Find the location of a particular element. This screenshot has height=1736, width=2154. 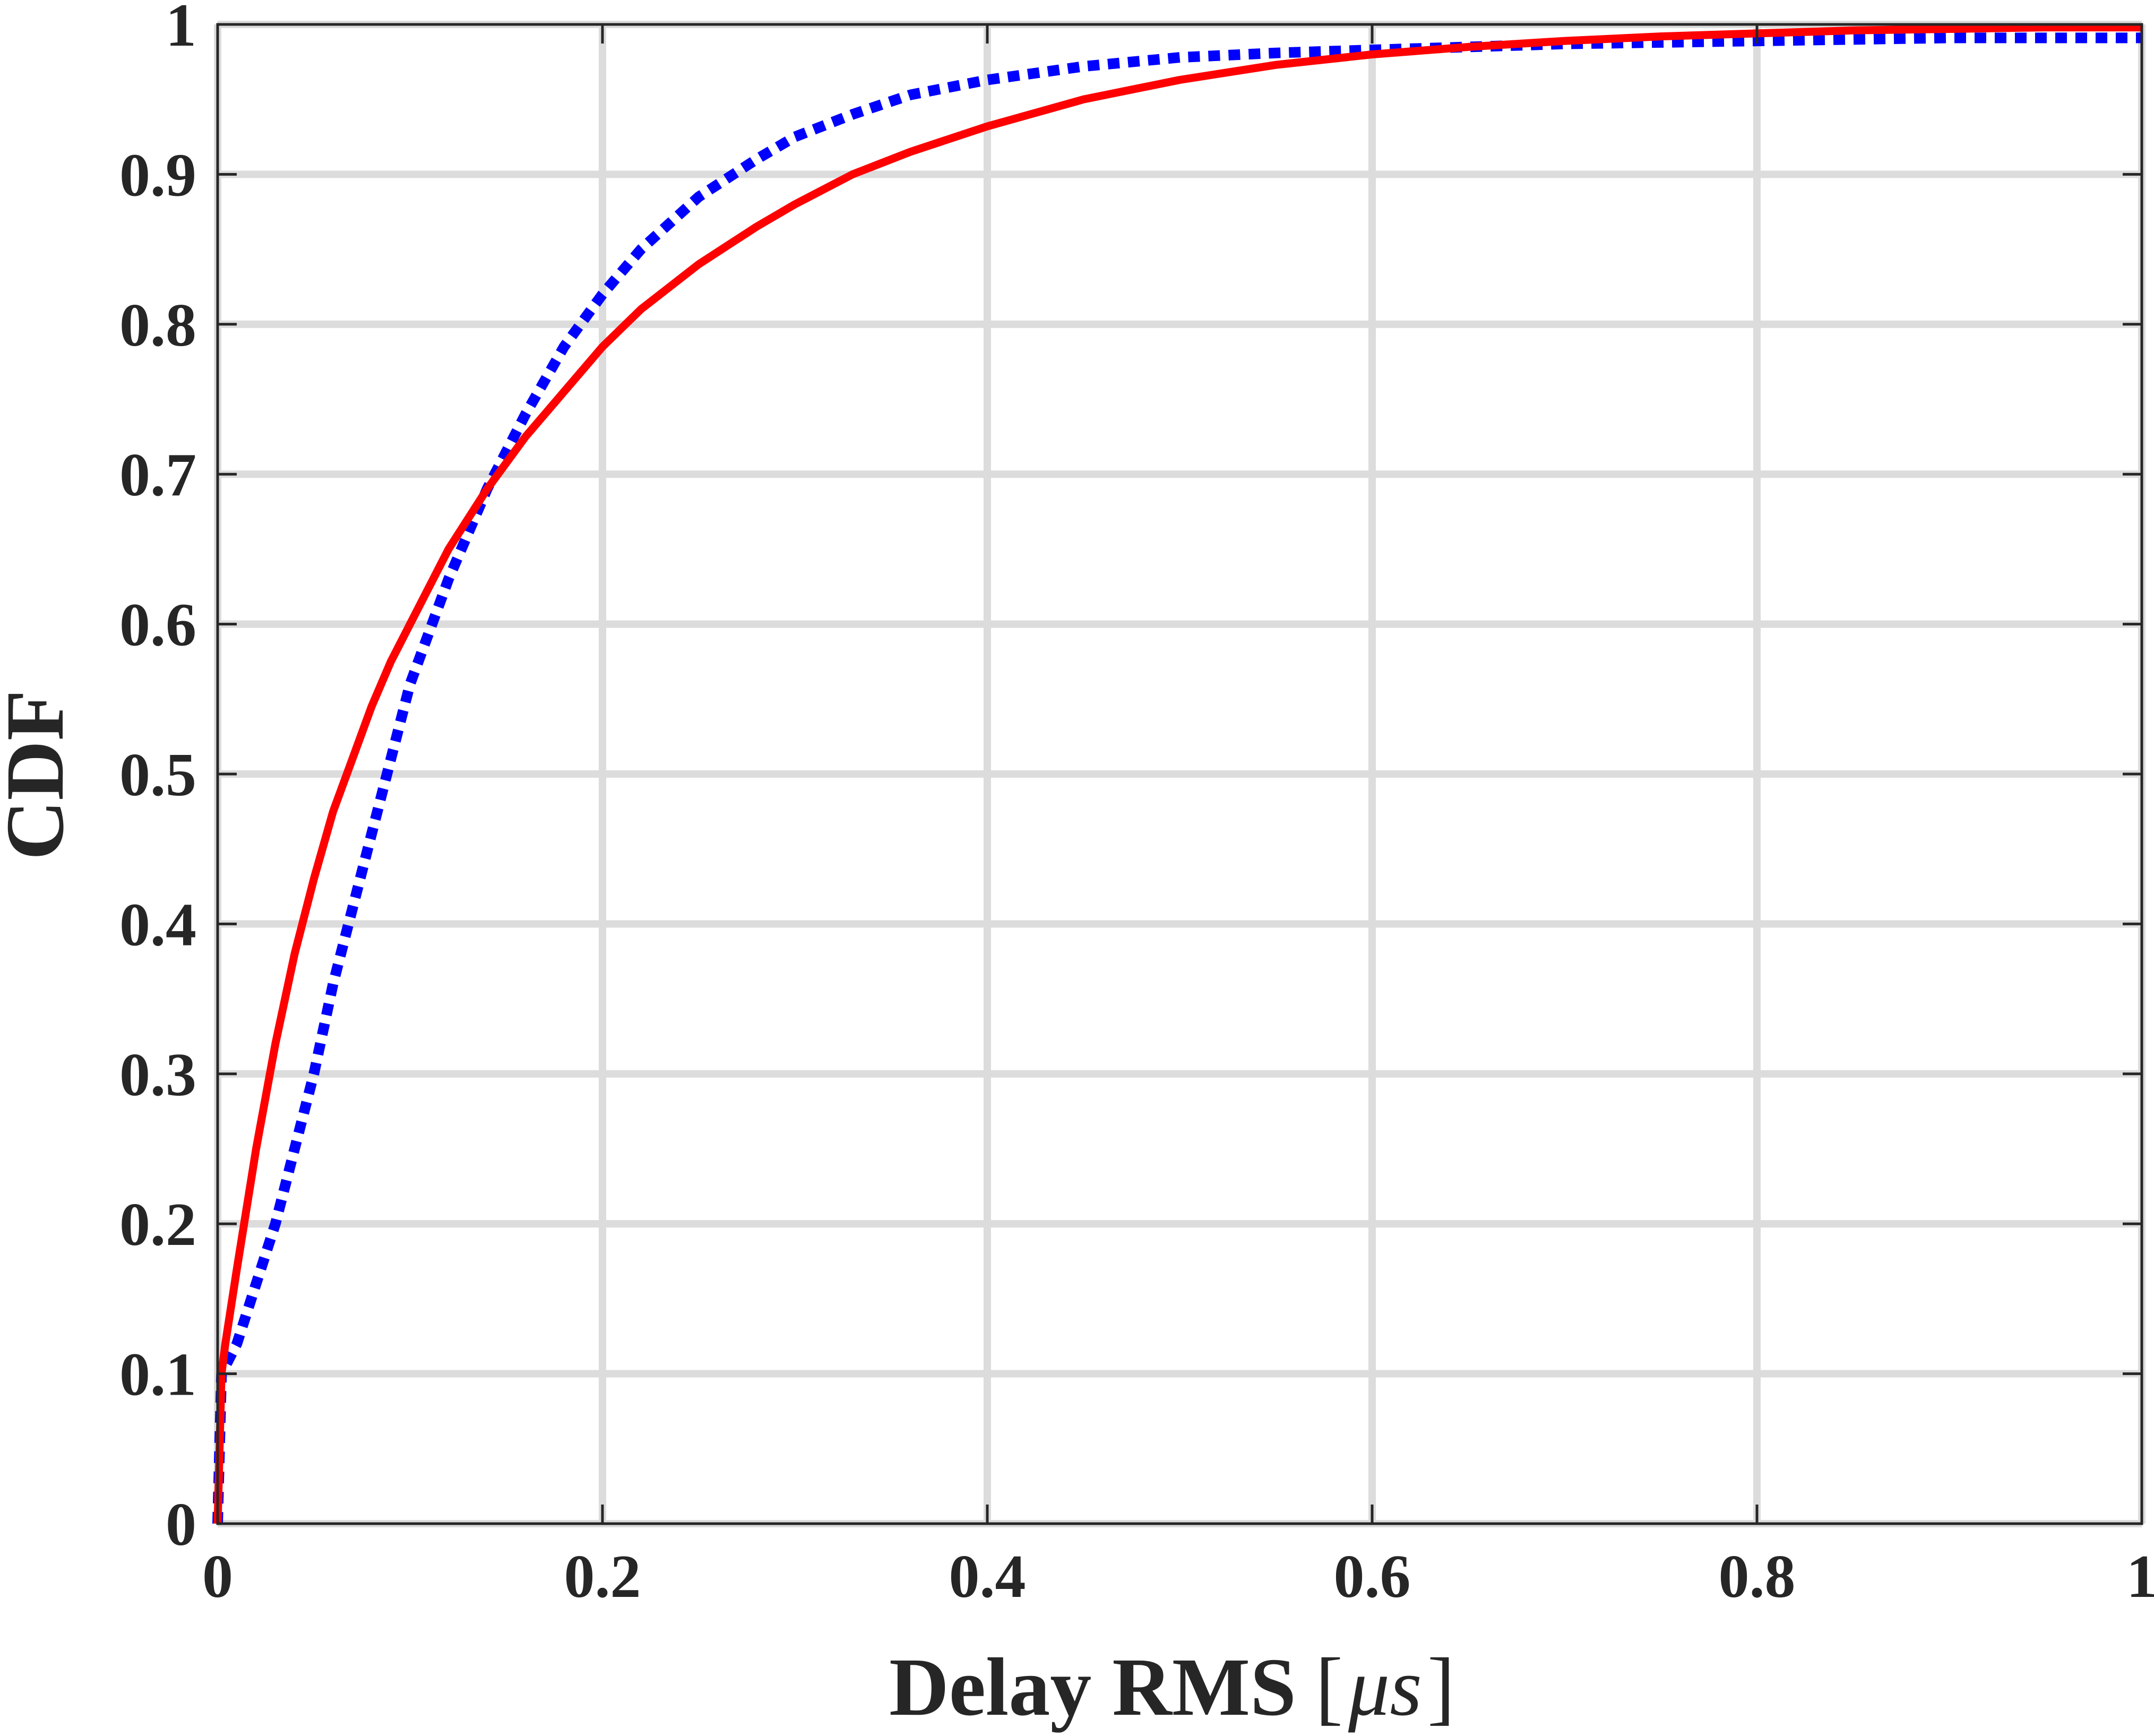

x-axis-unit-open: [ is located at coordinates (1329, 1687).